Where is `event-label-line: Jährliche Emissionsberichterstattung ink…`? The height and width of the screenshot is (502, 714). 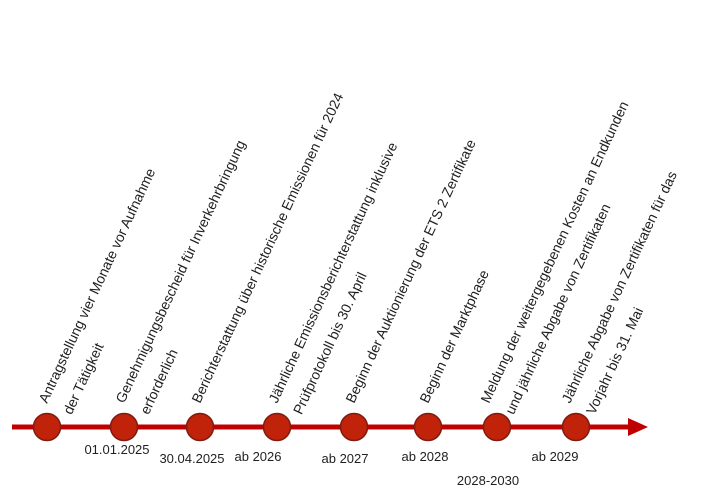 event-label-line: Jährliche Emissionsberichterstattung ink… is located at coordinates (332, 272).